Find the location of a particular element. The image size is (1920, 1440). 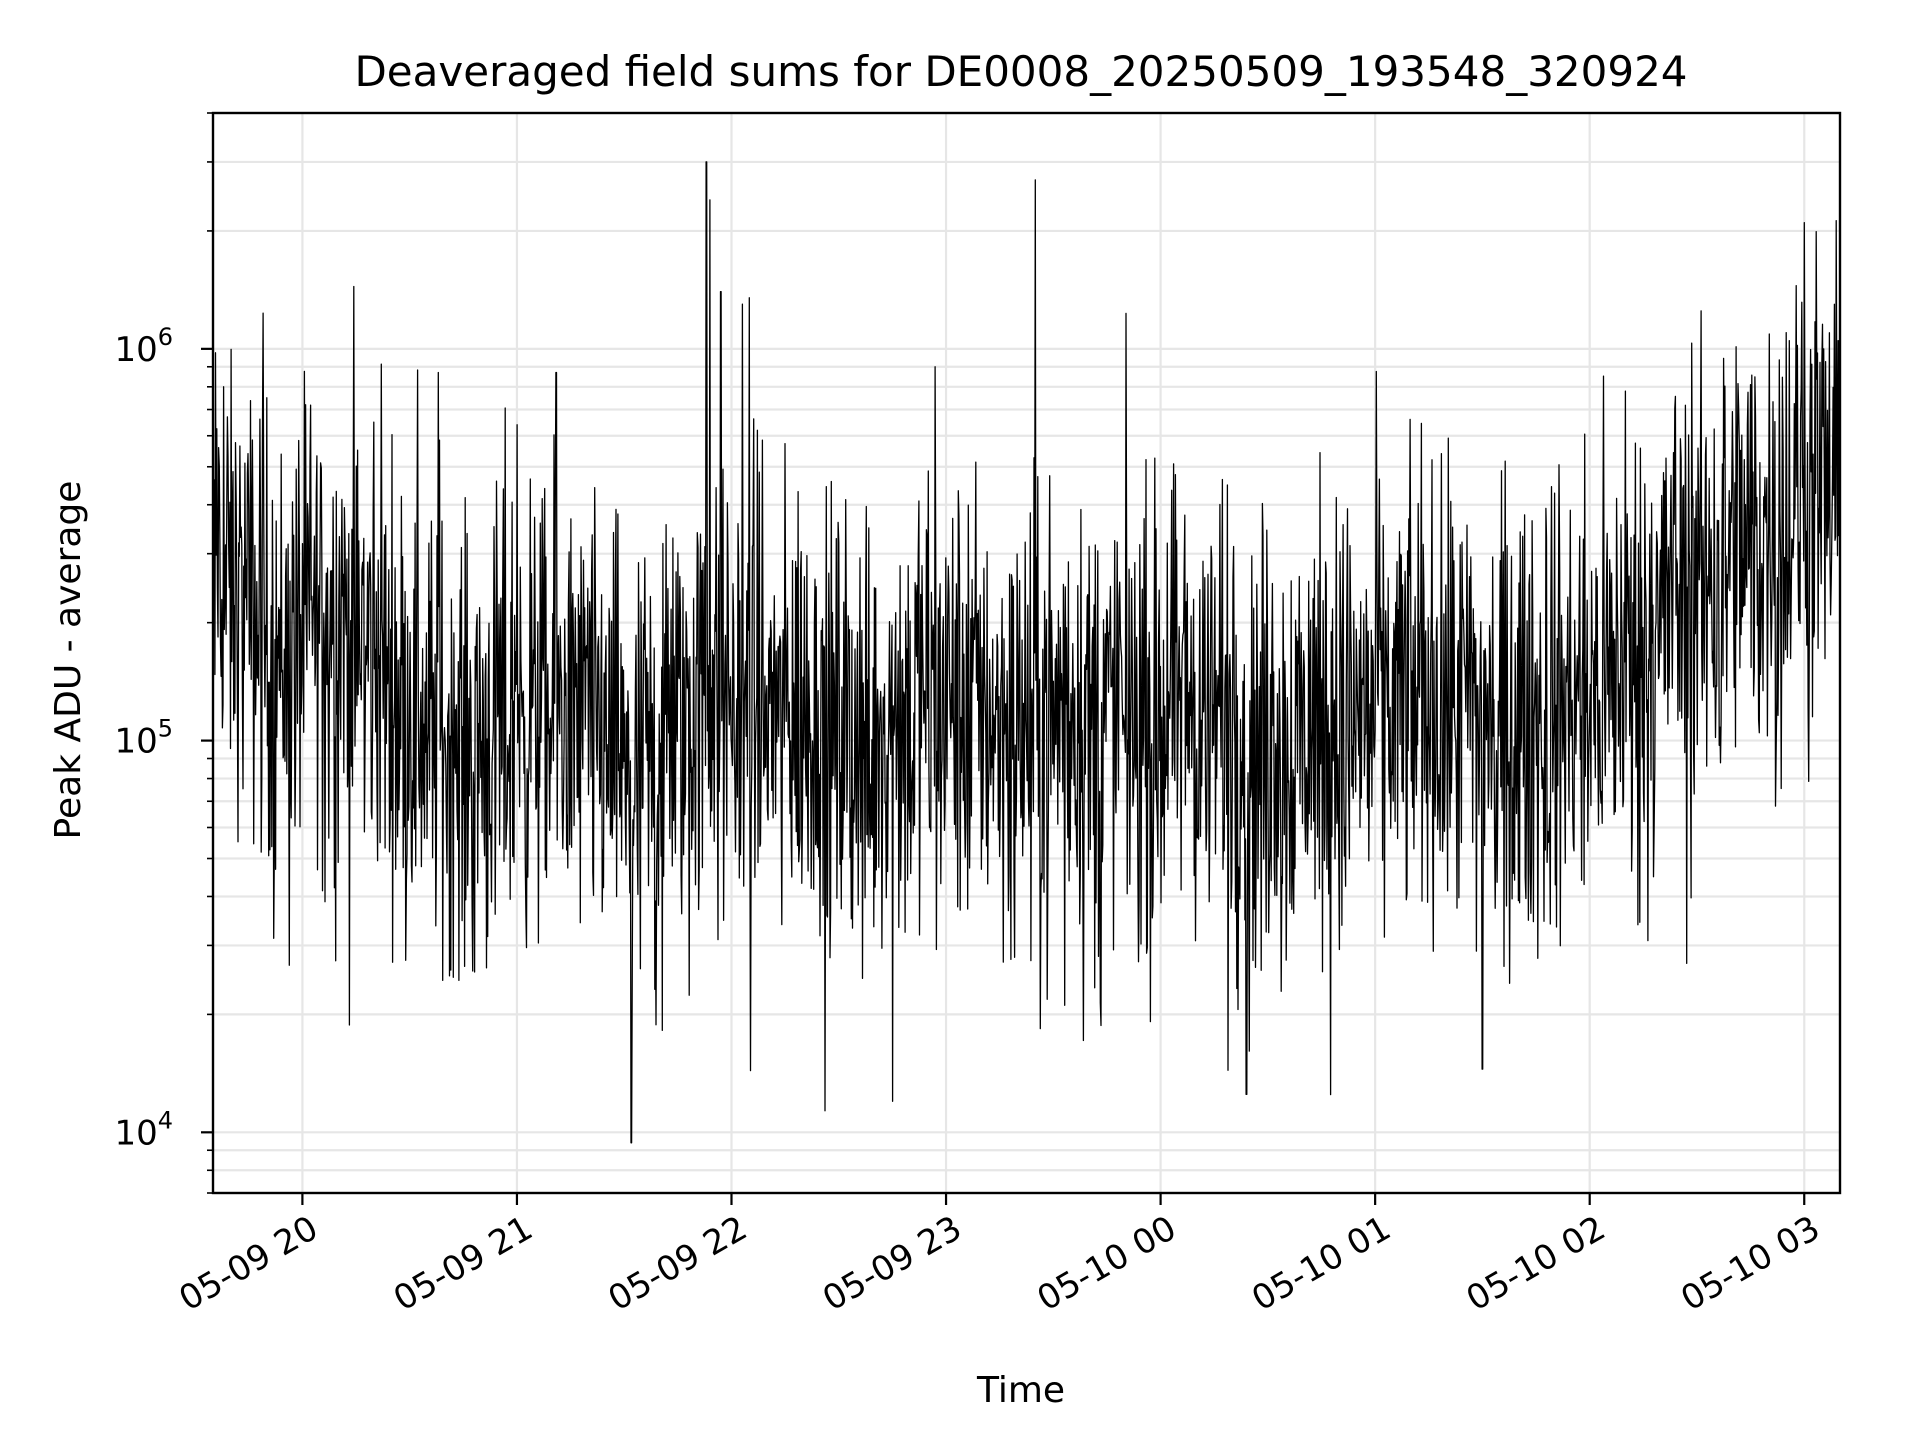

x-axis-label: Time is located at coordinates (1020, 1390).